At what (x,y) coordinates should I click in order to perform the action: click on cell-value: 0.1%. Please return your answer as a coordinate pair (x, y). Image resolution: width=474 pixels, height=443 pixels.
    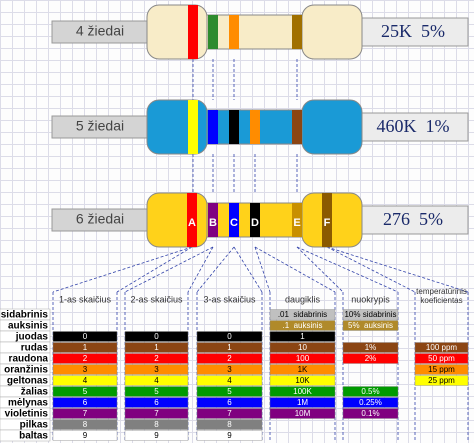
    Looking at the image, I should click on (370, 413).